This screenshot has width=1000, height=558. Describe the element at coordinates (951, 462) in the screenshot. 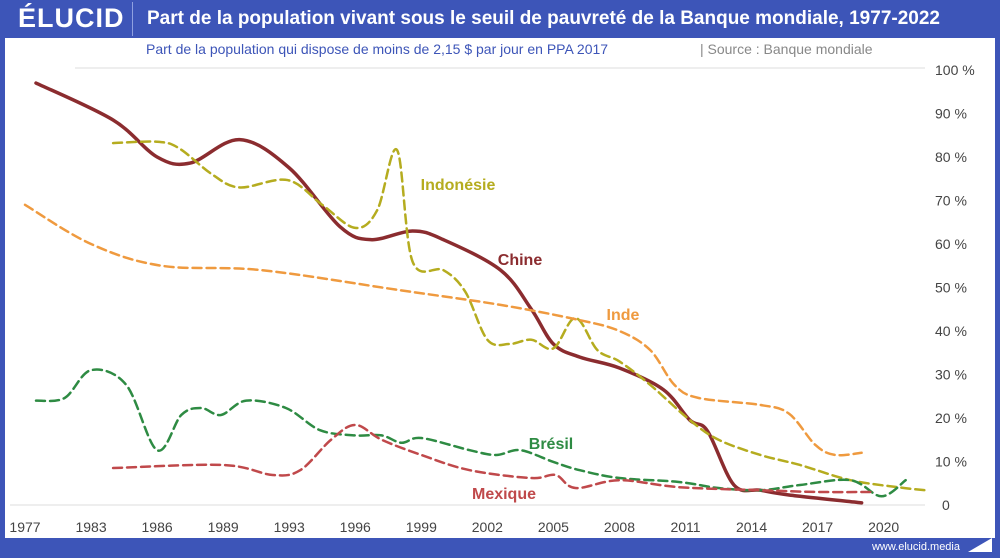

I see `y-tick-label: 10 %` at that location.